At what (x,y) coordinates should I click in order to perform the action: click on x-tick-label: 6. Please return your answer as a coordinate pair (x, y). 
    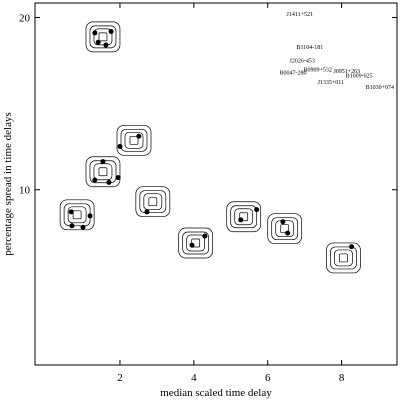
    Looking at the image, I should click on (268, 378).